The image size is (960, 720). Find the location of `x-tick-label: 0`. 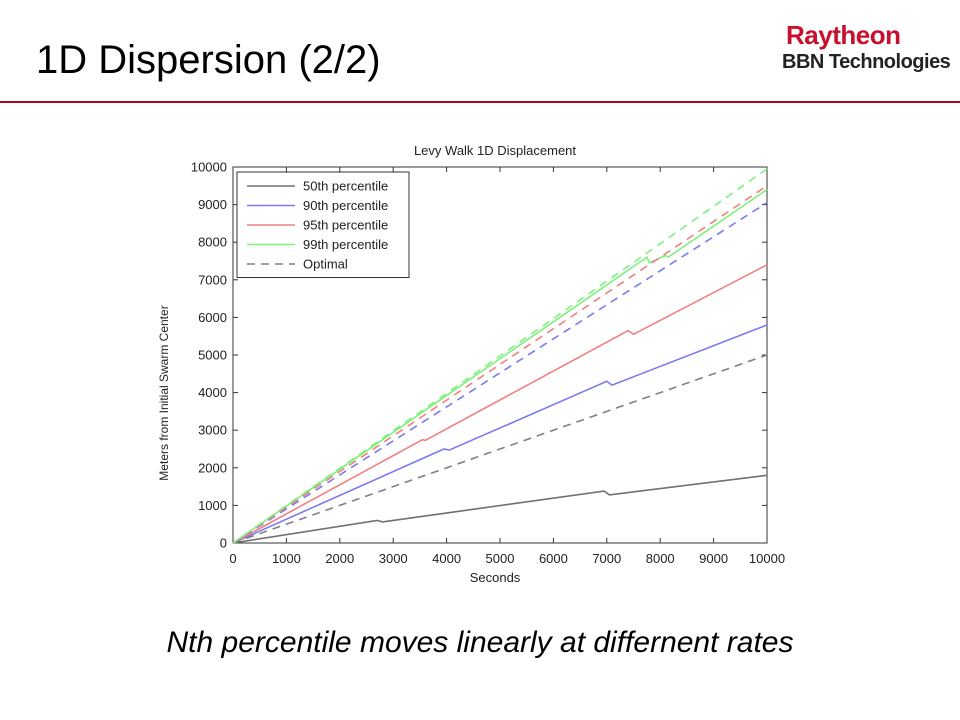

x-tick-label: 0 is located at coordinates (232, 558).